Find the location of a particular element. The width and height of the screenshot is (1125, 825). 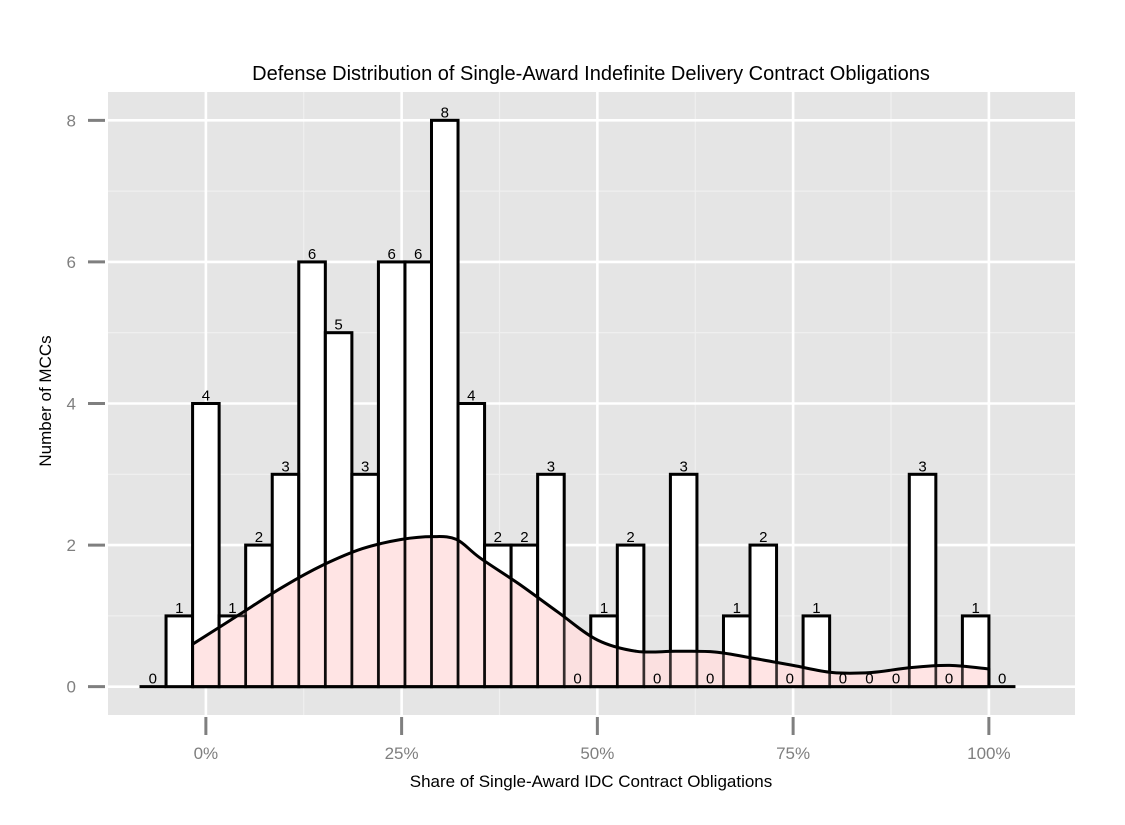

x-tick-label: 75% is located at coordinates (793, 753).